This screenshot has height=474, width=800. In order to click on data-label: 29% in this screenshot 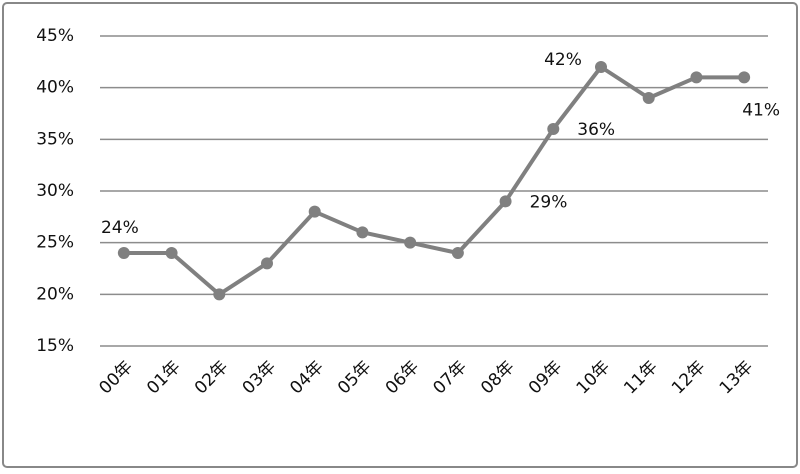, I will do `click(549, 202)`.